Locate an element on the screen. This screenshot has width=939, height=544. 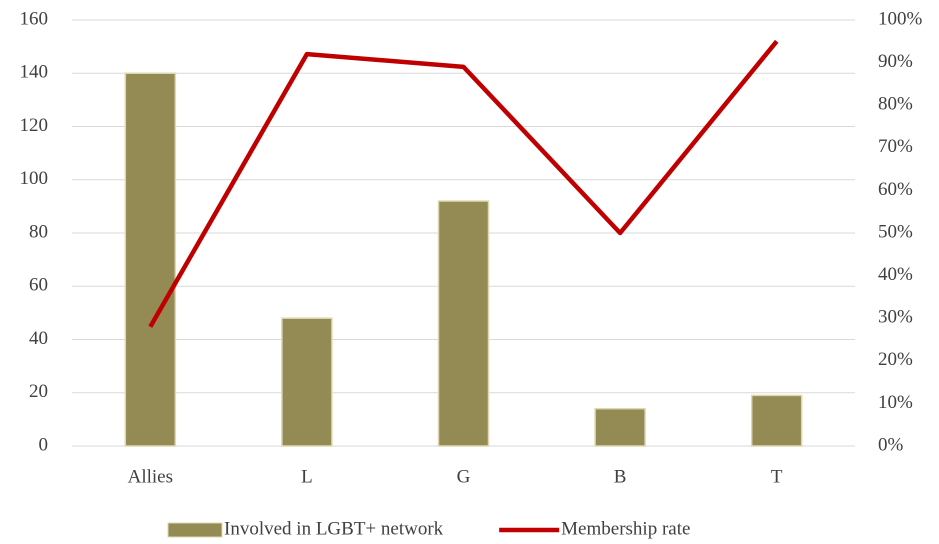
x-tick-label: G is located at coordinates (464, 476).